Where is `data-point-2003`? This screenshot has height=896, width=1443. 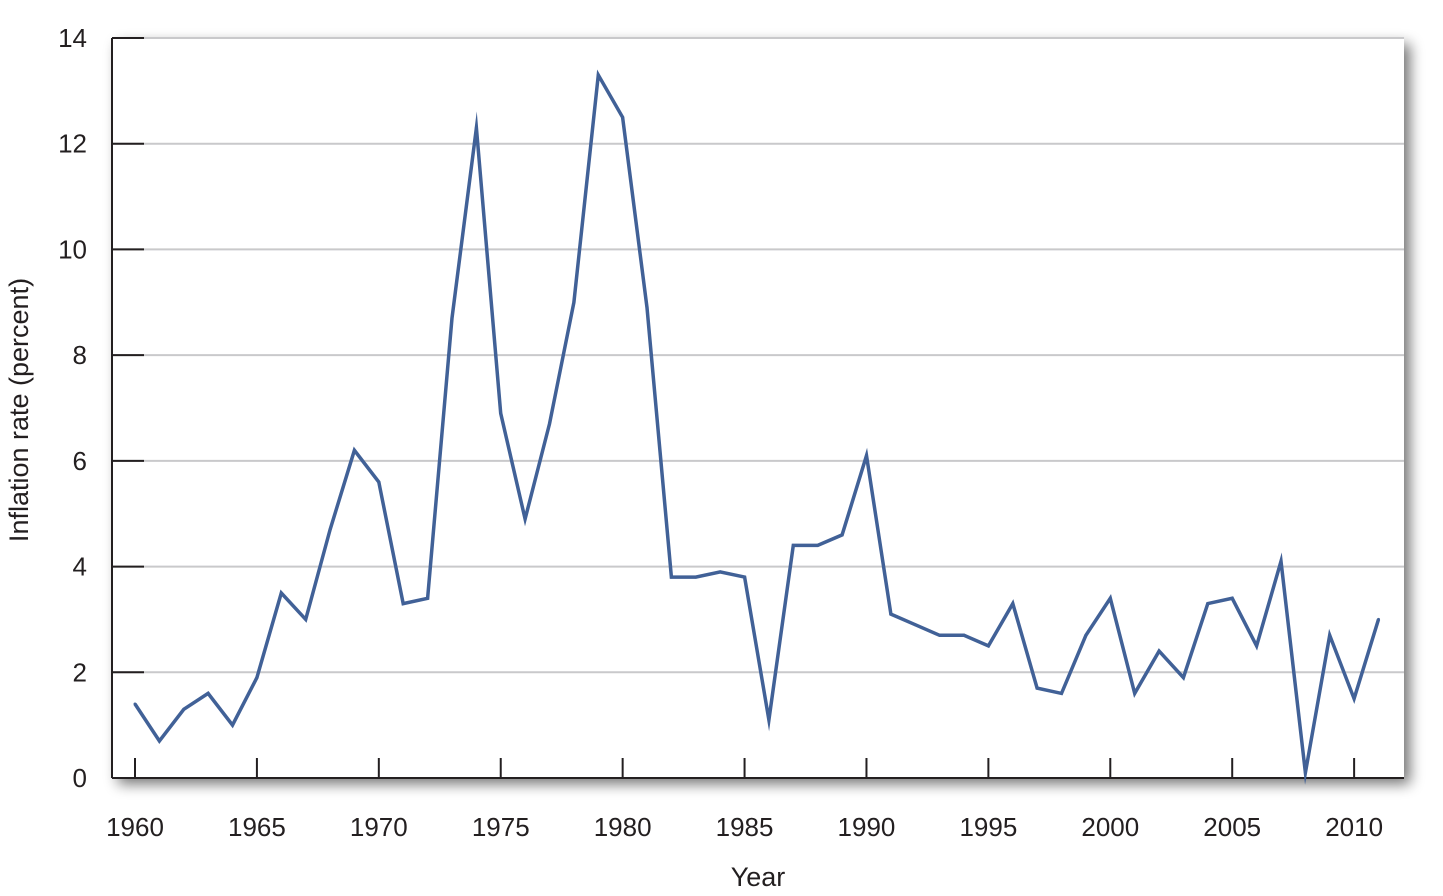 data-point-2003 is located at coordinates (1183, 678).